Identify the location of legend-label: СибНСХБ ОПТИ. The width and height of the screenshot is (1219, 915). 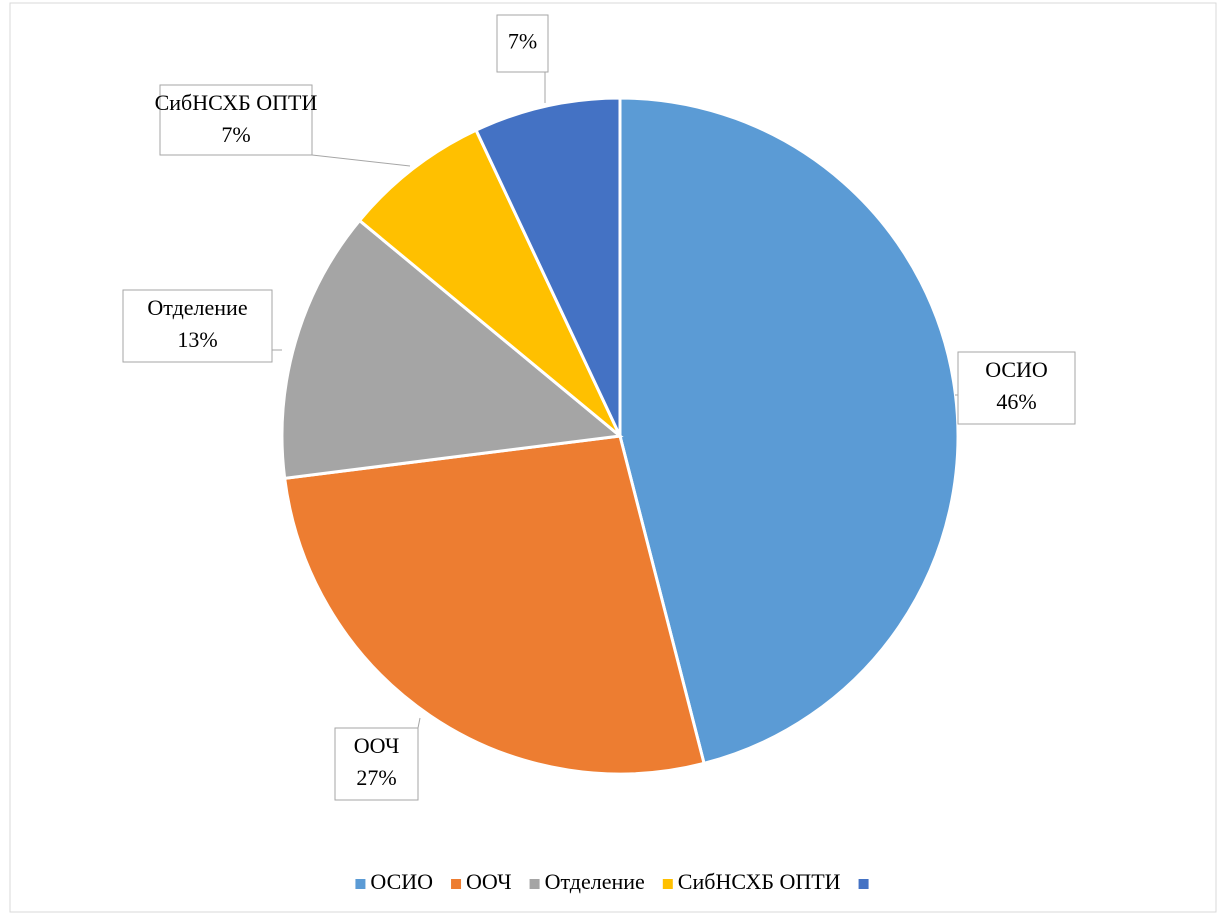
(759, 881).